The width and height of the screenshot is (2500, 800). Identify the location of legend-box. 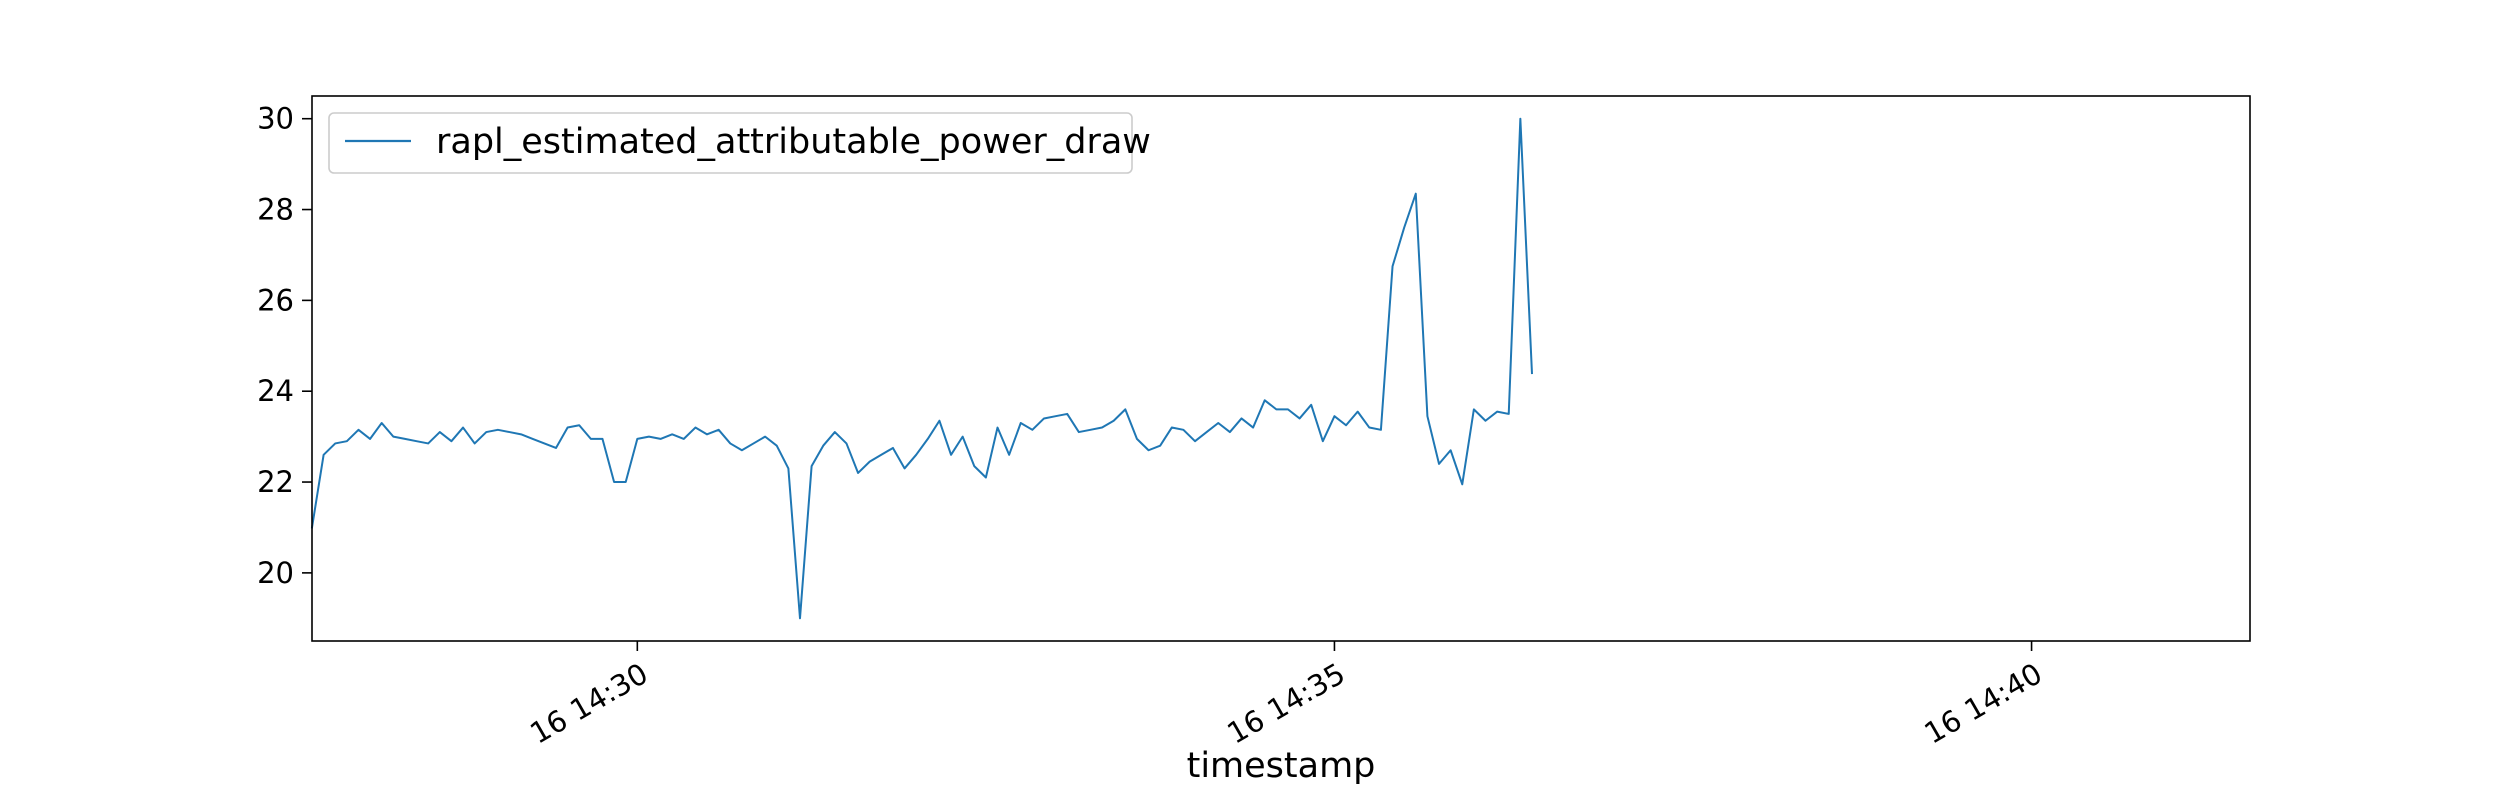
(730, 143).